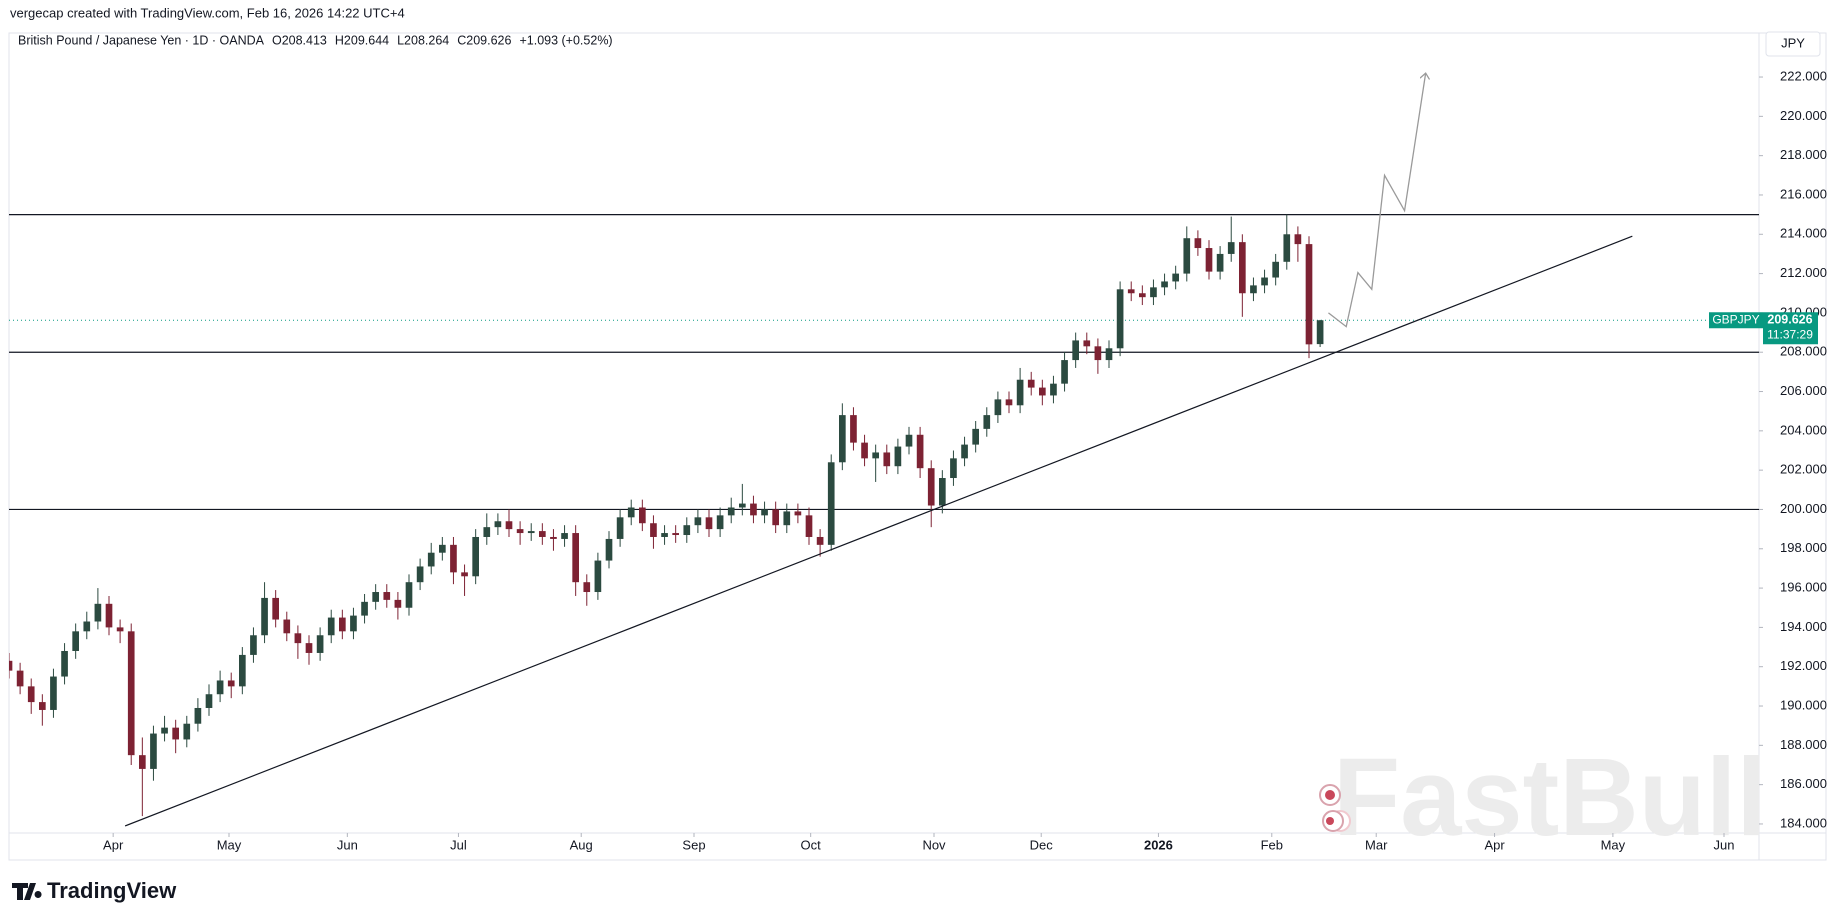  I want to click on y-tick-label: 218.000, so click(1803, 154).